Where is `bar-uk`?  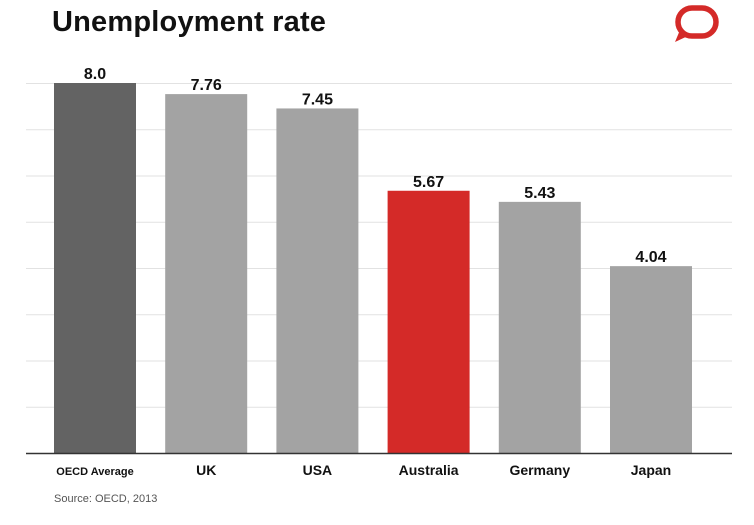
bar-uk is located at coordinates (206, 273).